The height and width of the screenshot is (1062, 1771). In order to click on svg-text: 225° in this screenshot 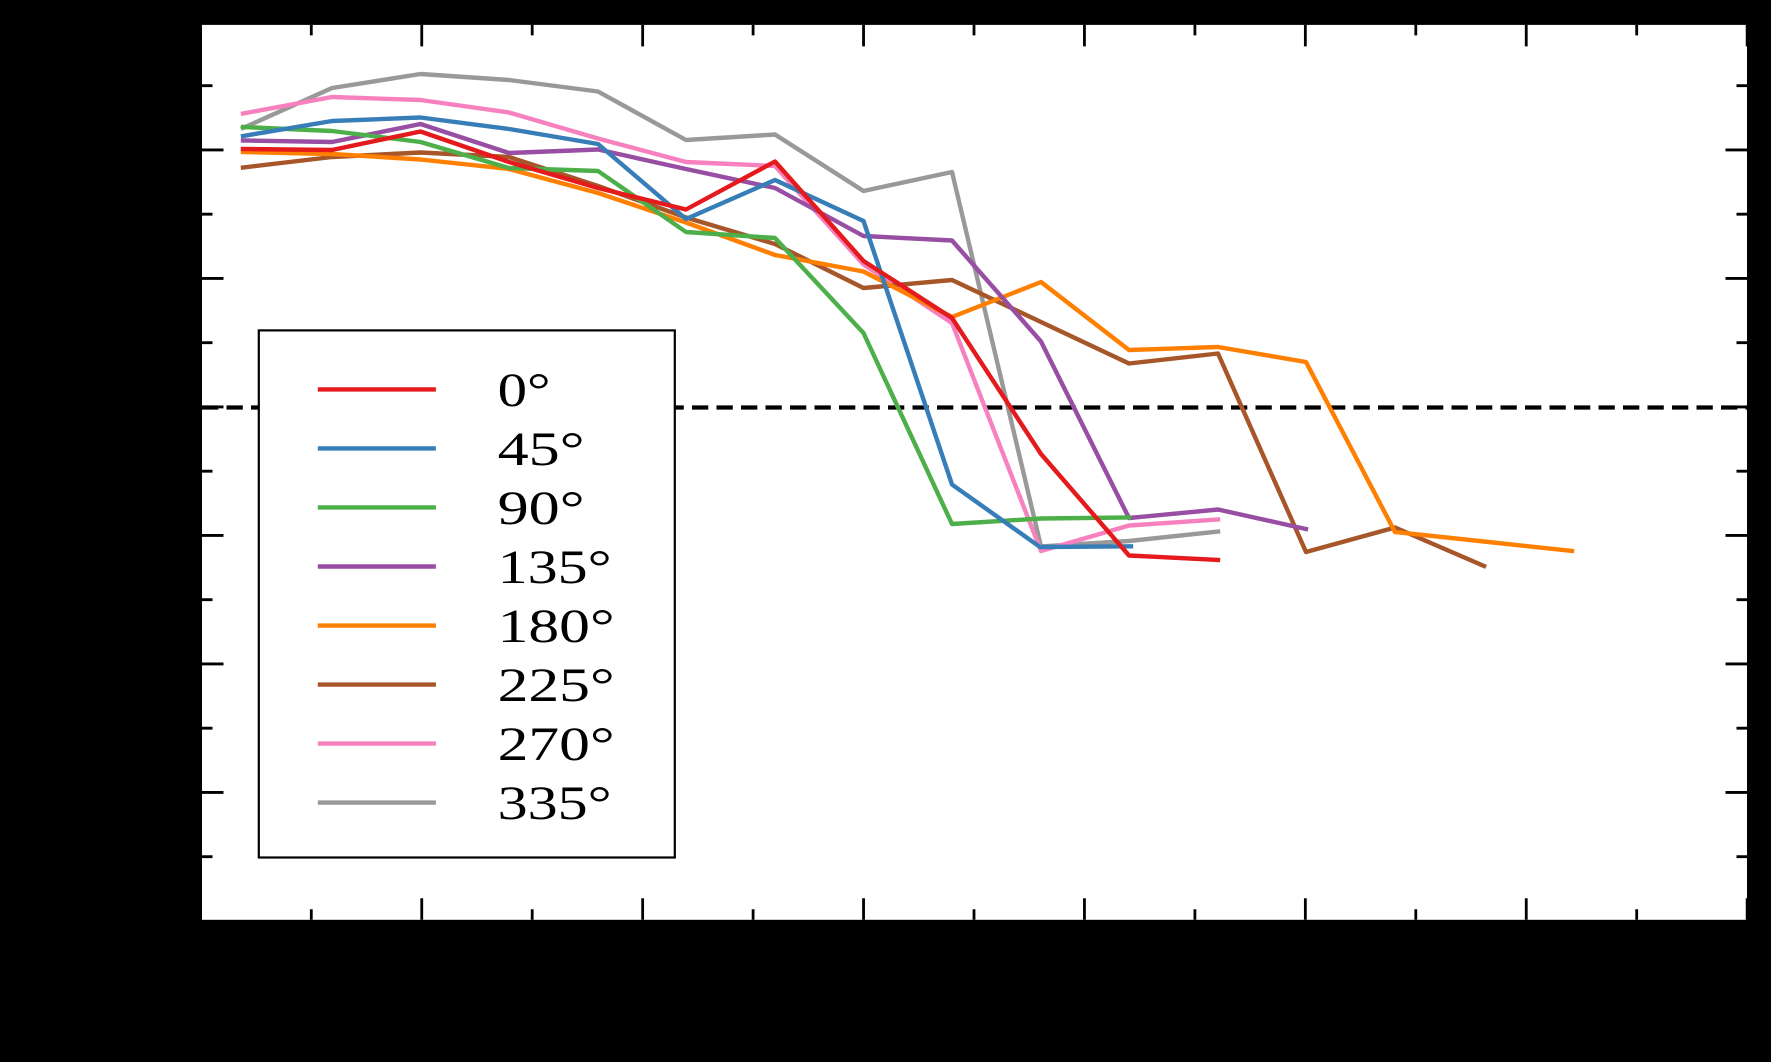, I will do `click(556, 685)`.